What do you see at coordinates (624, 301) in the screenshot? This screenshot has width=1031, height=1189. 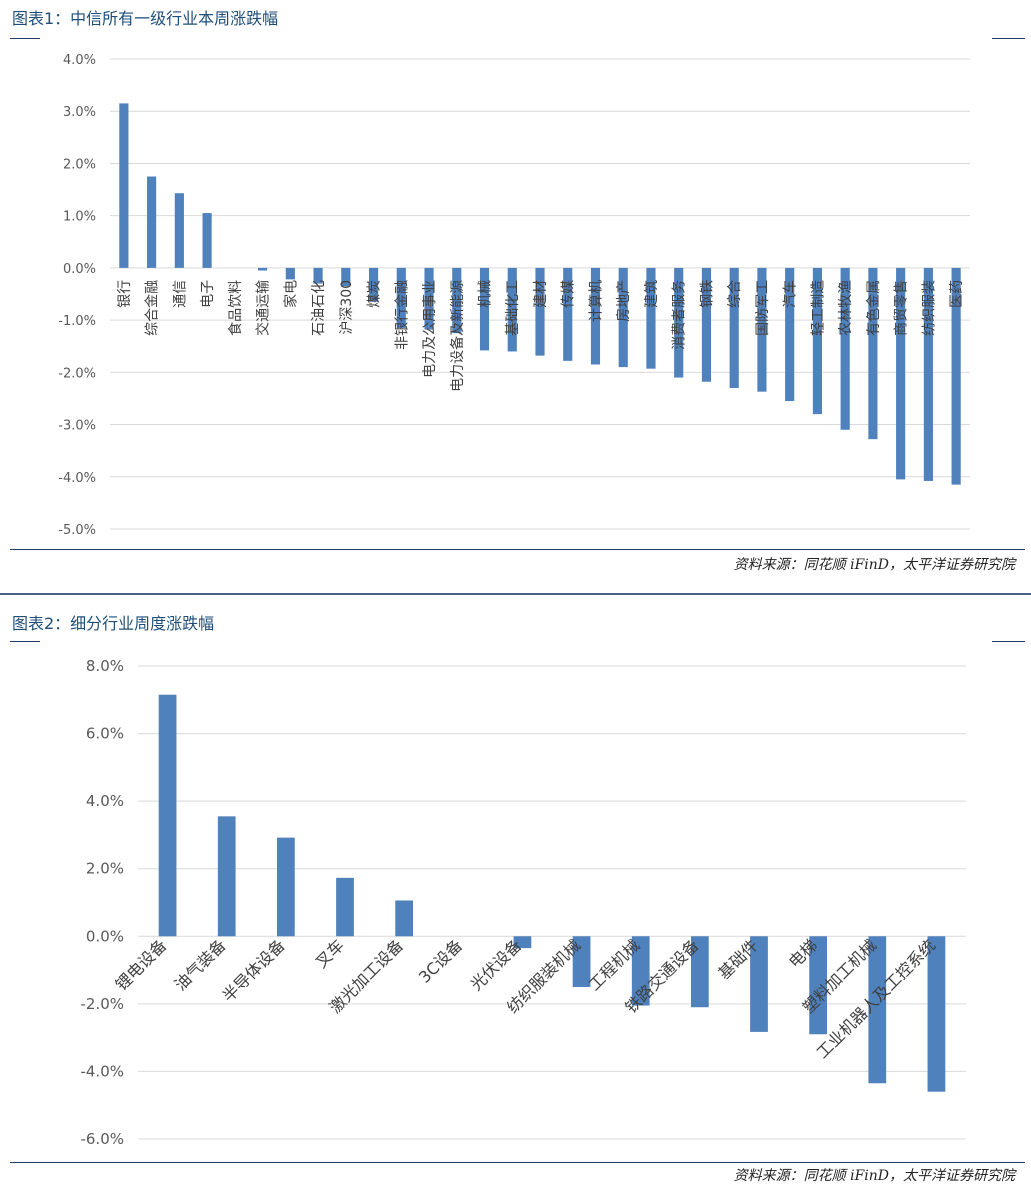 I see `category-label: 房地产` at bounding box center [624, 301].